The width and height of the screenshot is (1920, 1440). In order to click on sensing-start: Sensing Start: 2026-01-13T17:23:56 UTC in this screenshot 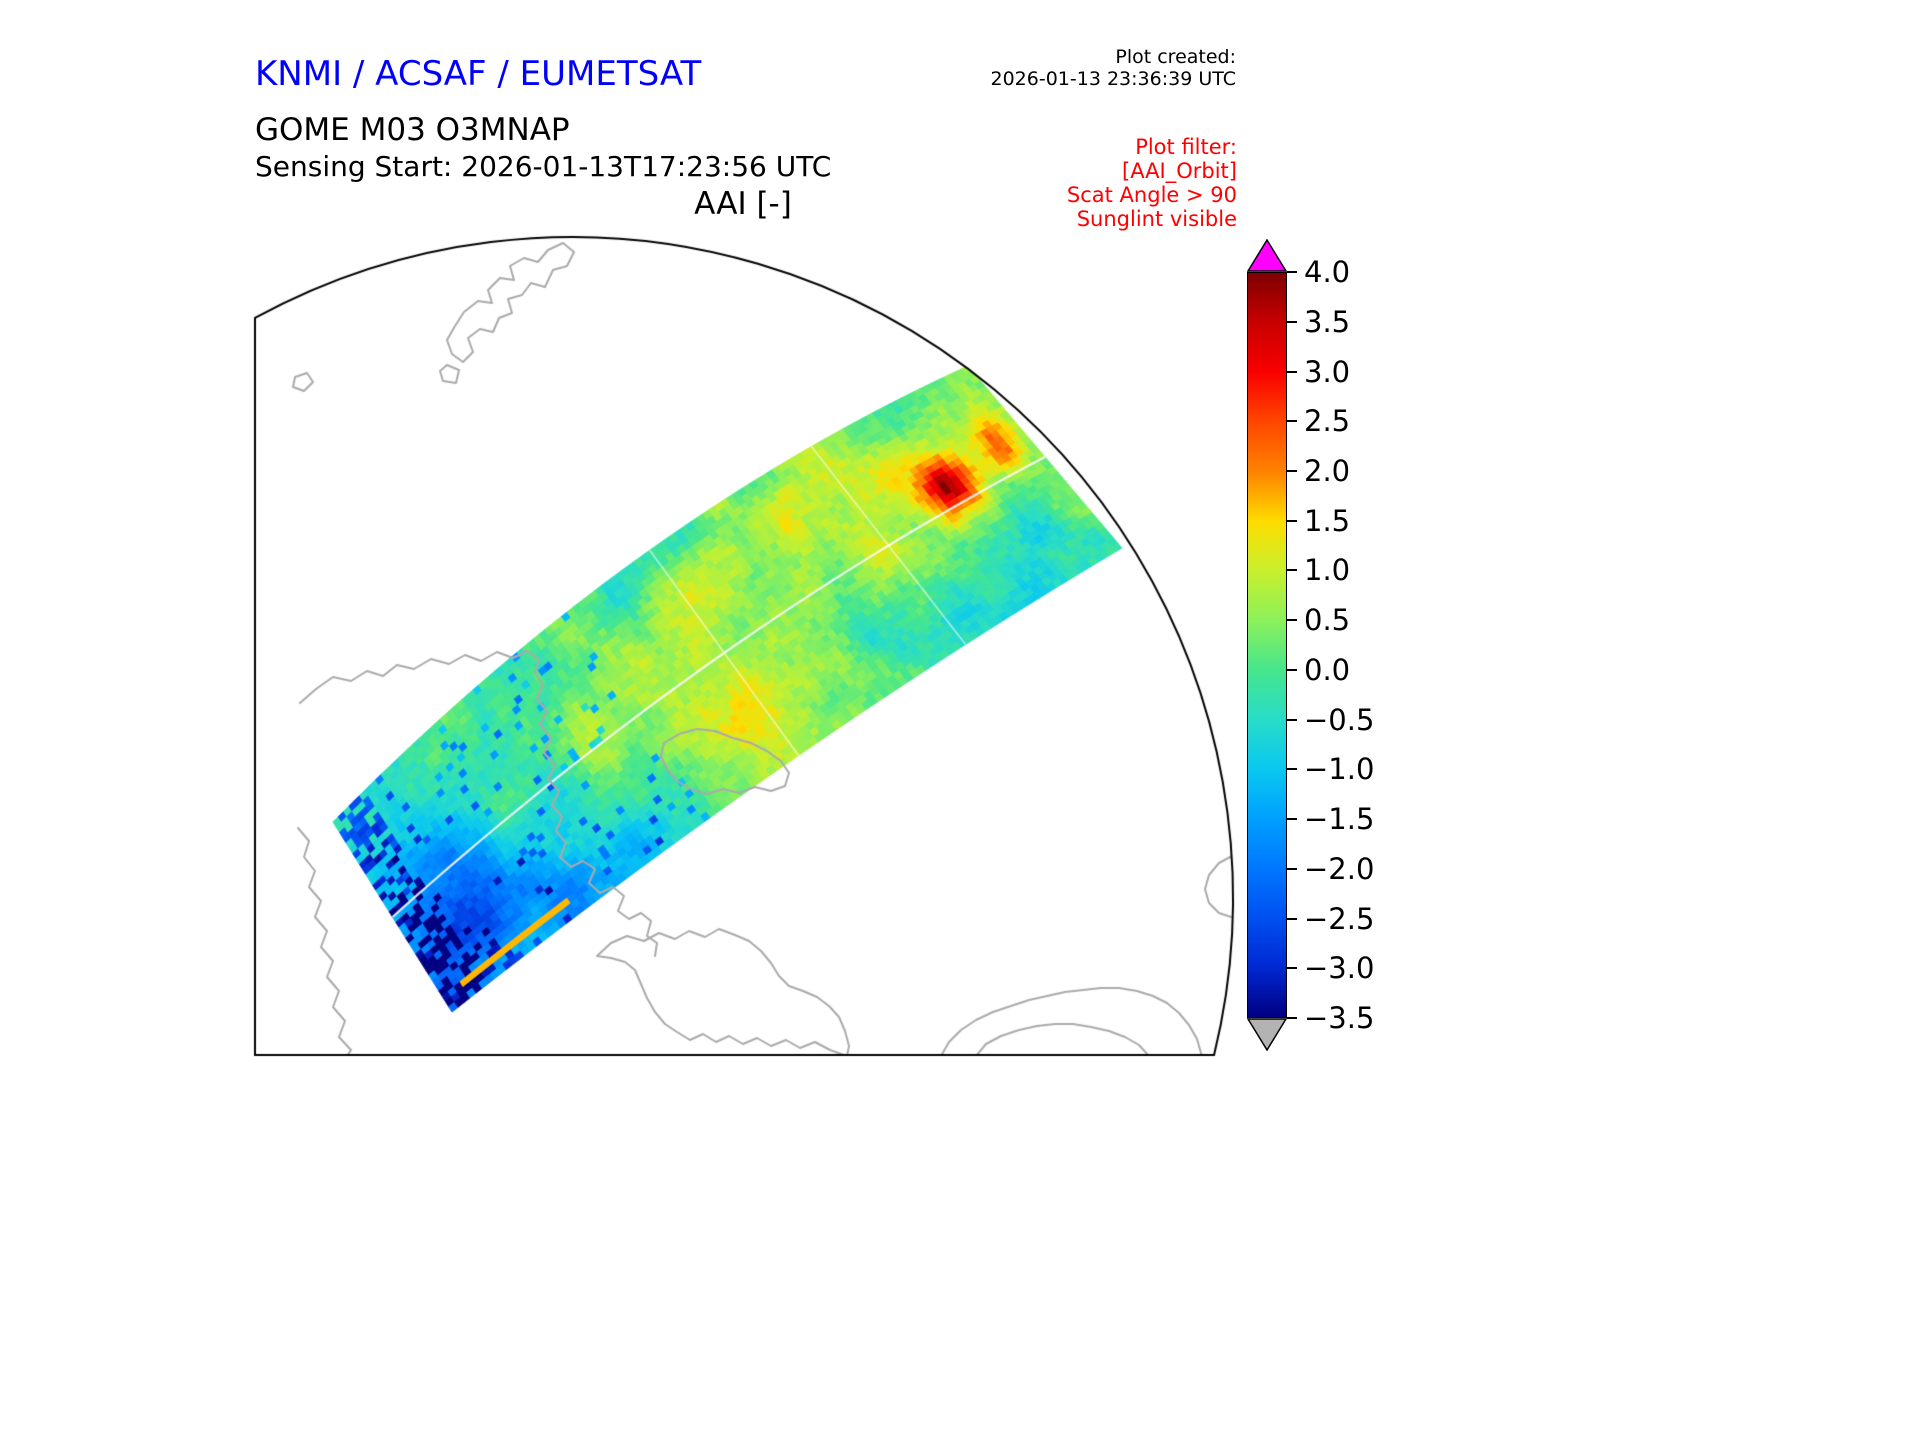, I will do `click(543, 166)`.